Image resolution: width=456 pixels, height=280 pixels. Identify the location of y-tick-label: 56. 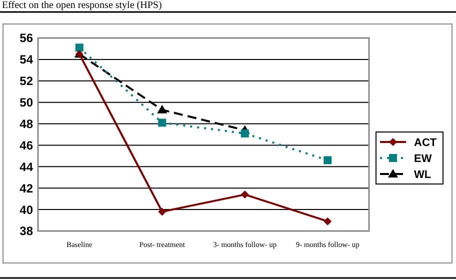
(27, 38).